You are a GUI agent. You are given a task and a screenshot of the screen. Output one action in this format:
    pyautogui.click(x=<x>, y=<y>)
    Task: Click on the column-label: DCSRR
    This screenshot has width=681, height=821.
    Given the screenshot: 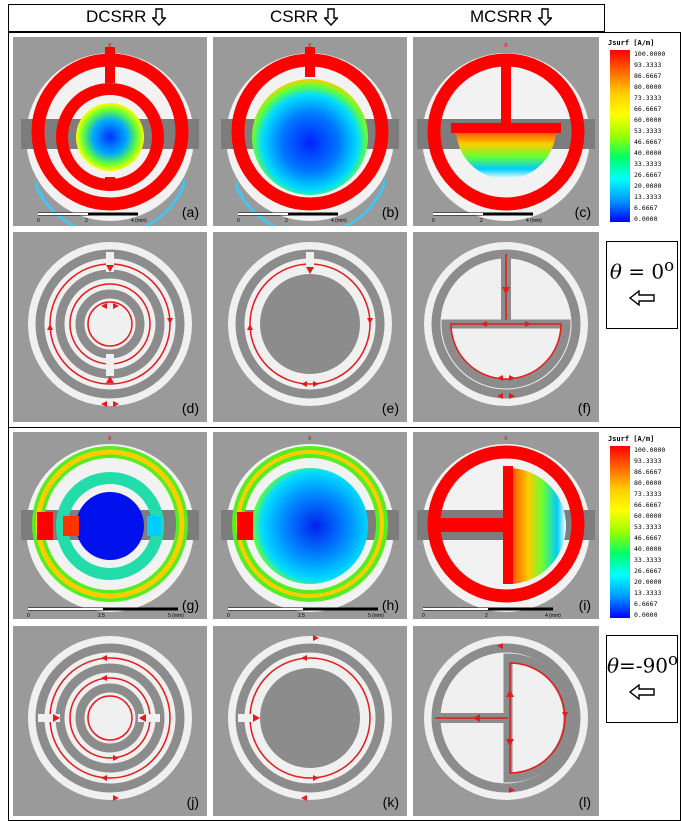 What is the action you would take?
    pyautogui.click(x=116, y=16)
    